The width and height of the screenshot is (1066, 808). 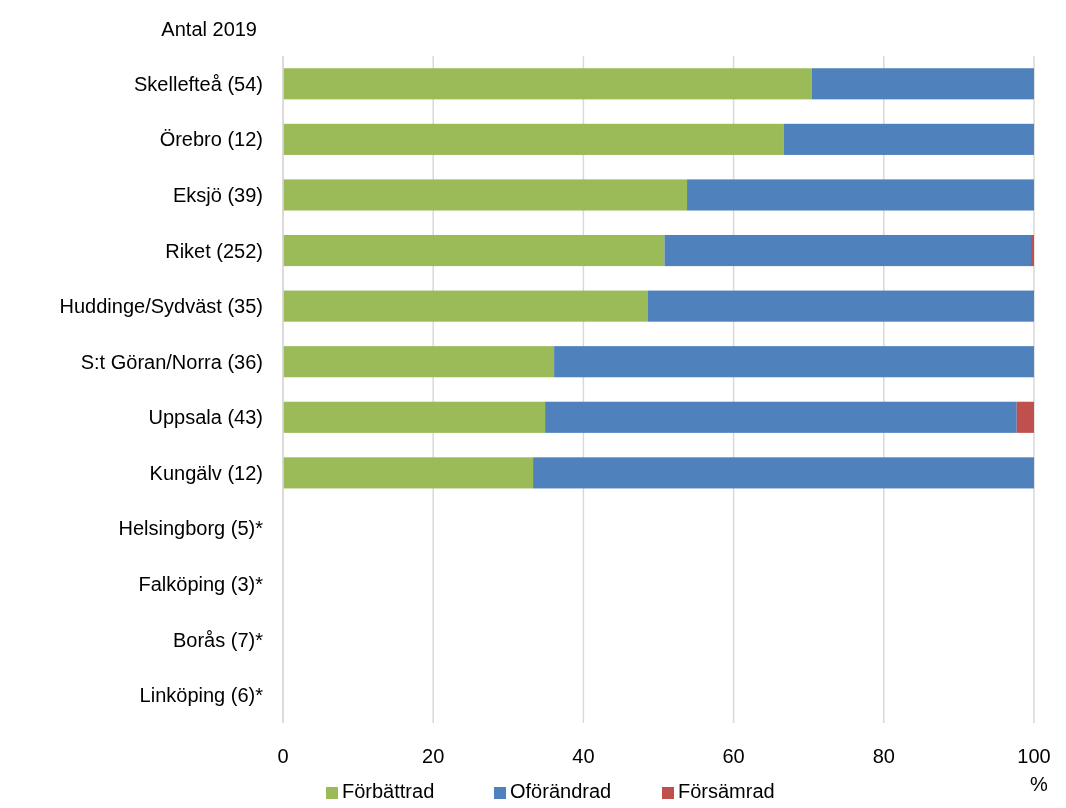 What do you see at coordinates (205, 417) in the screenshot?
I see `y-tick-label: Uppsala (43)` at bounding box center [205, 417].